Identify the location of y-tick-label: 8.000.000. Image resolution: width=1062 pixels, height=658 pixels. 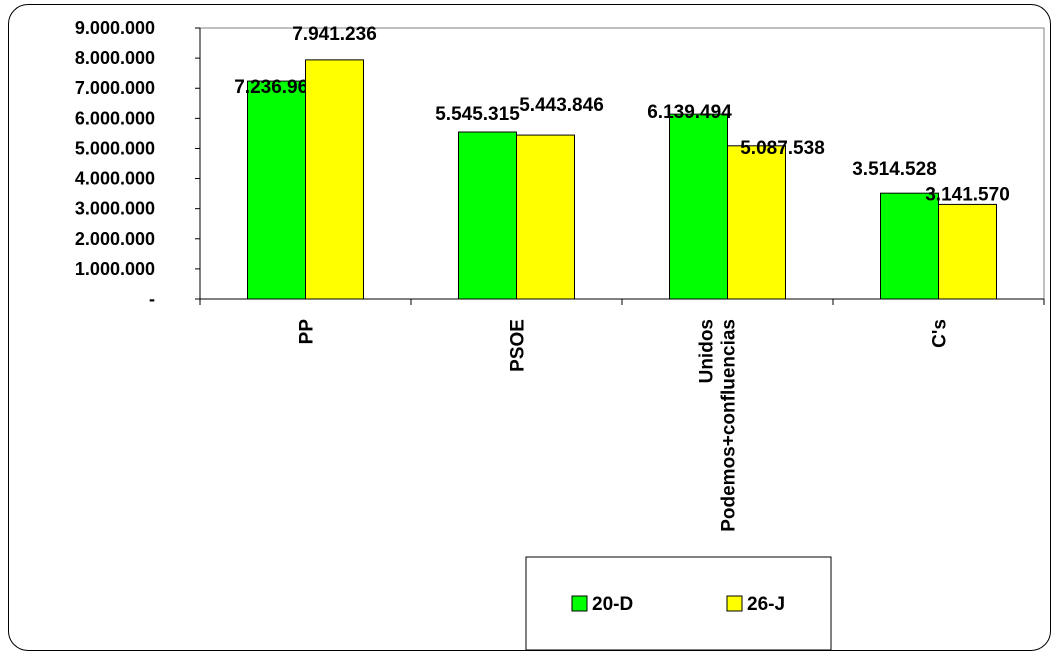
(115, 58).